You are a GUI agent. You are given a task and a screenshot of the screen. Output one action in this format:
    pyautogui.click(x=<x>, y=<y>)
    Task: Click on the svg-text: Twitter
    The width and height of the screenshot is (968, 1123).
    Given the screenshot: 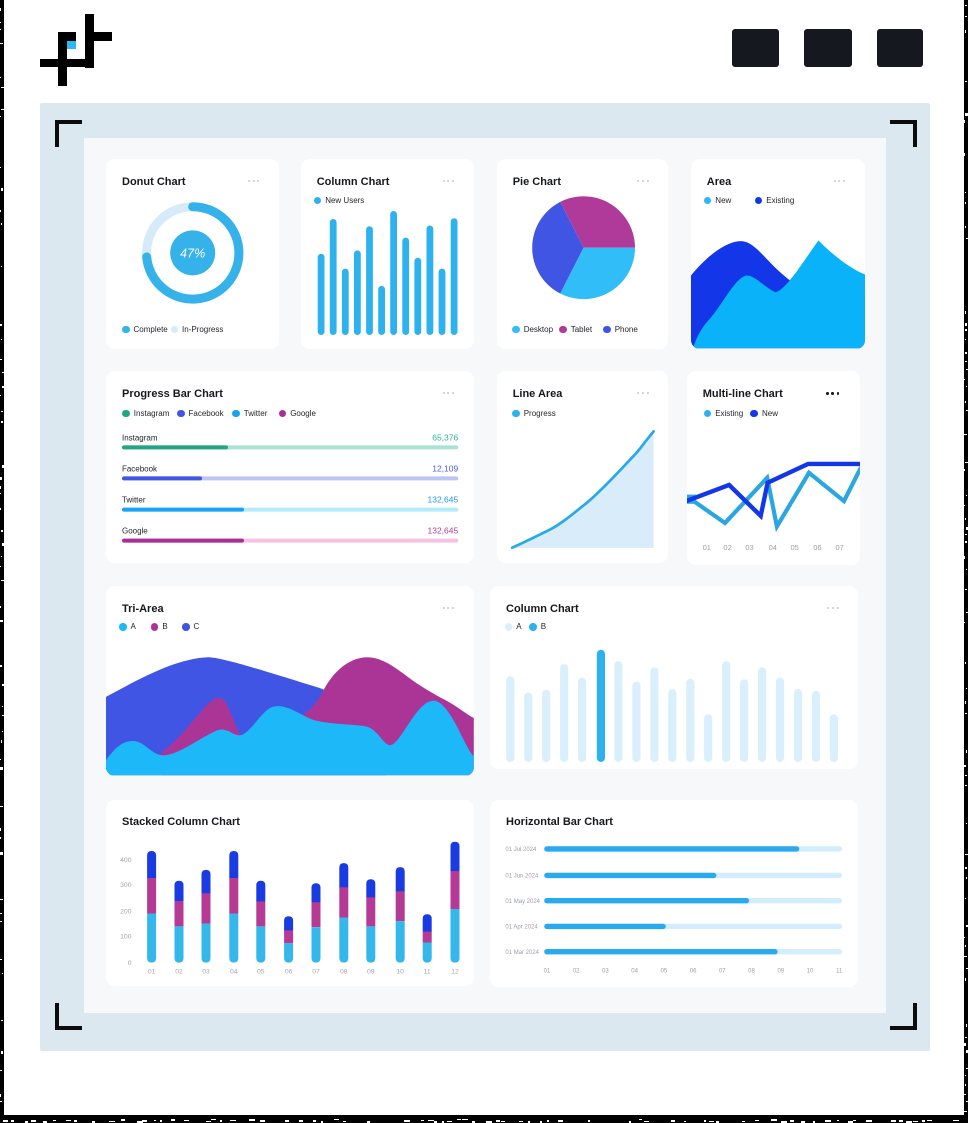 What is the action you would take?
    pyautogui.click(x=134, y=500)
    